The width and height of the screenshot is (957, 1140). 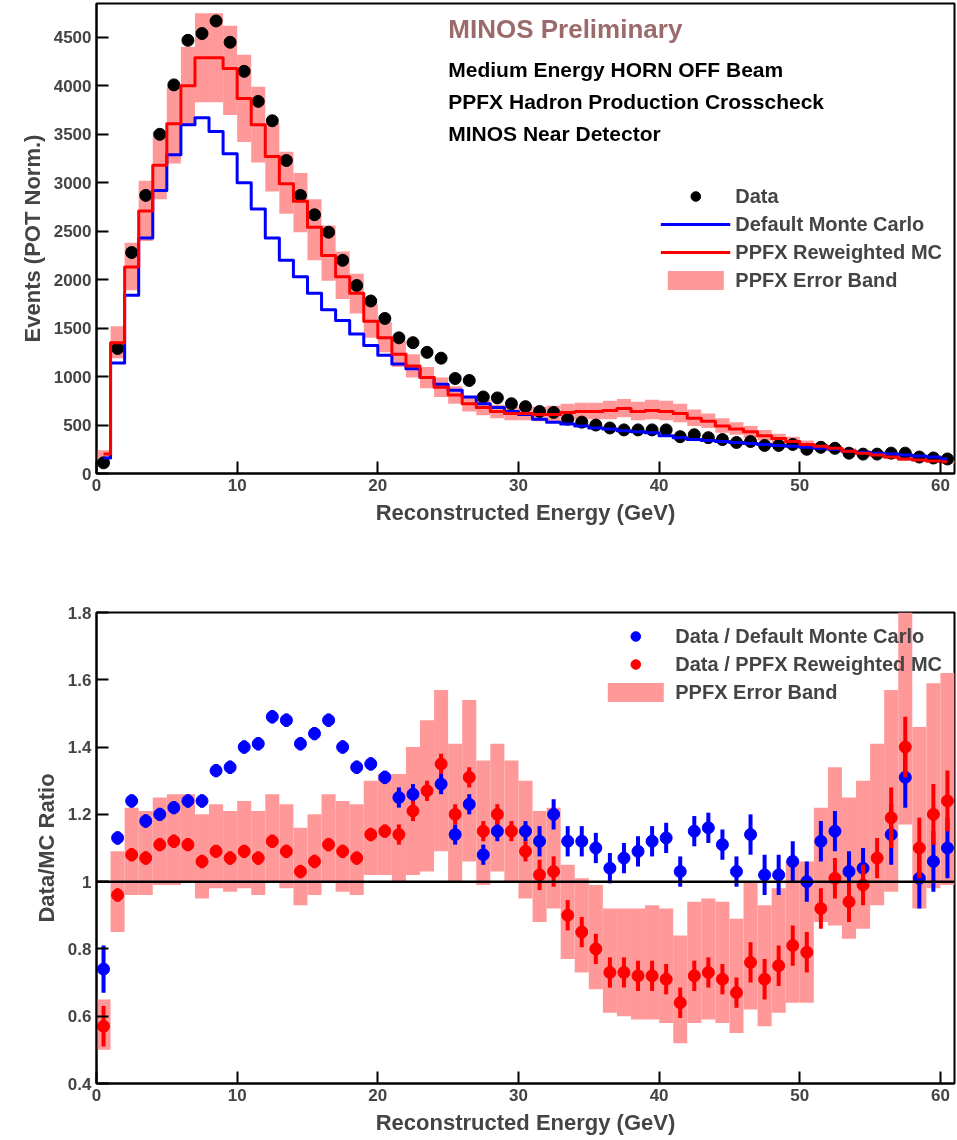 What do you see at coordinates (72, 329) in the screenshot?
I see `y-tick-label: 1500` at bounding box center [72, 329].